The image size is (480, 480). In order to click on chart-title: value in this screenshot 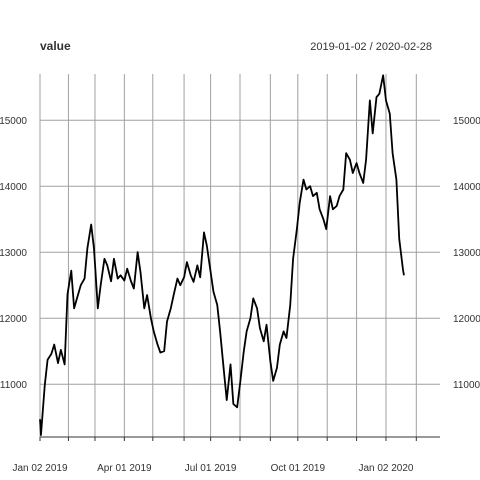, I will do `click(55, 46)`.